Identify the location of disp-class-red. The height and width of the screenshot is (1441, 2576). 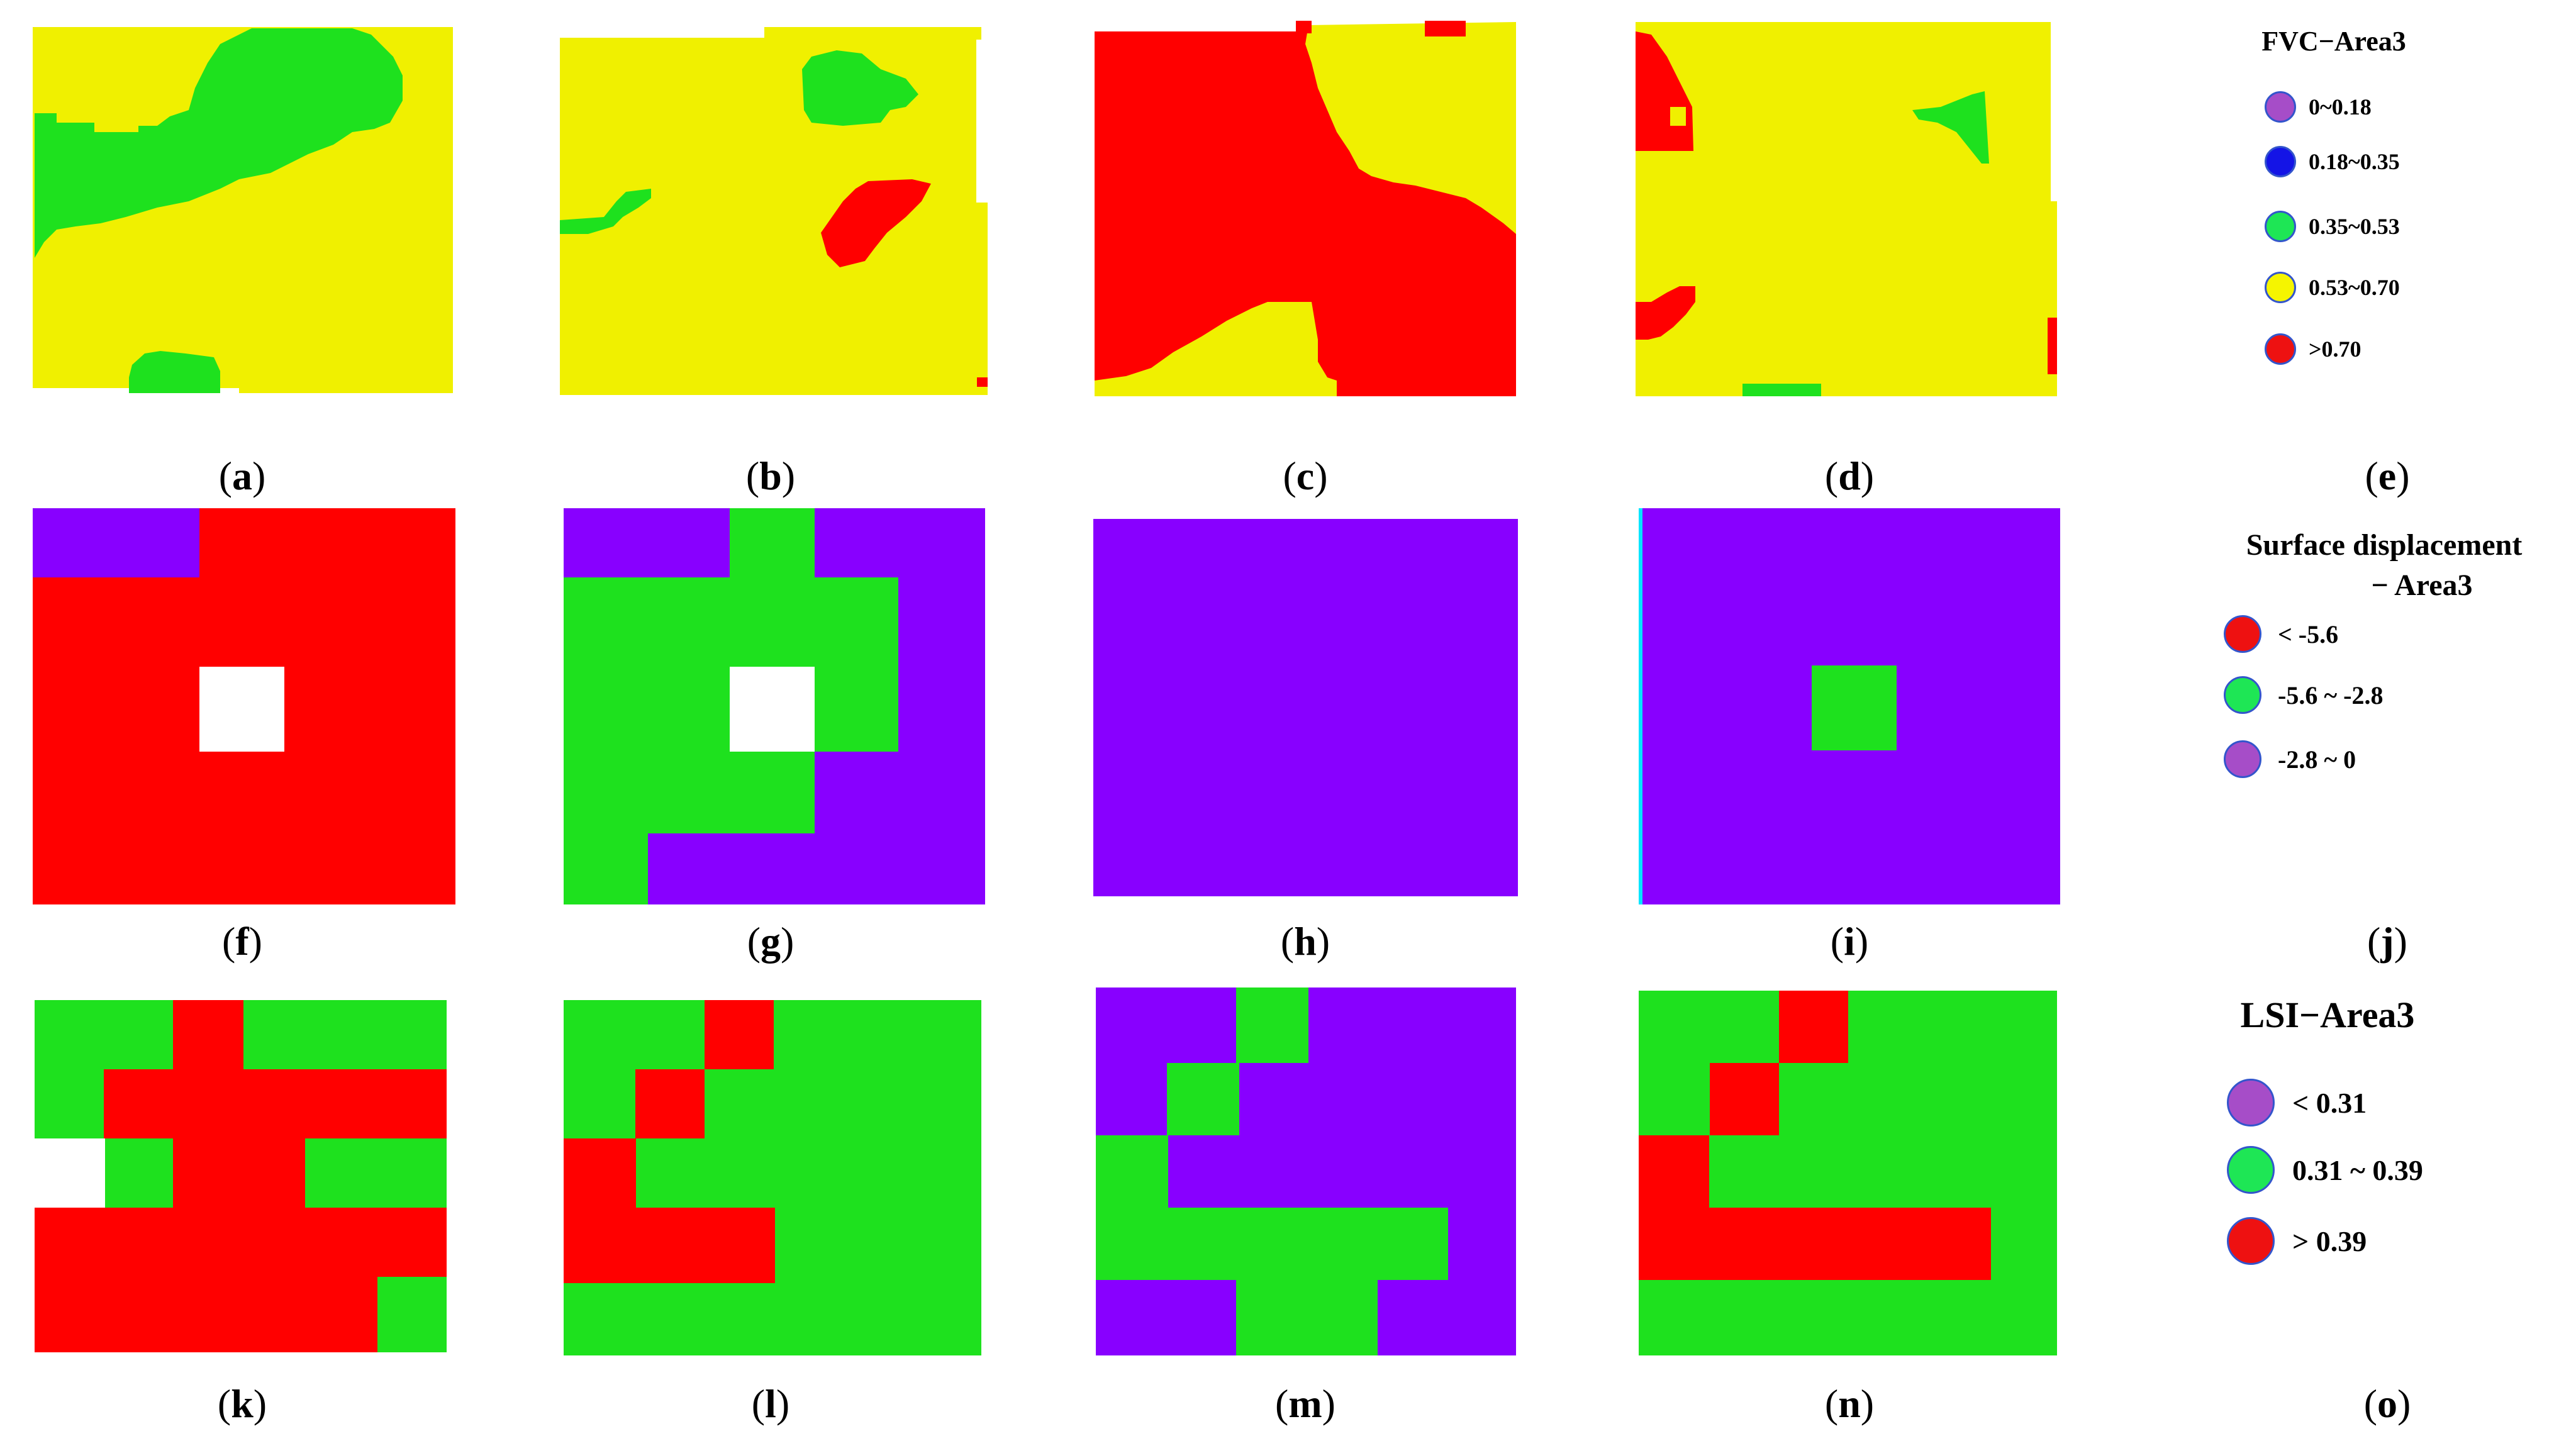
(244, 706).